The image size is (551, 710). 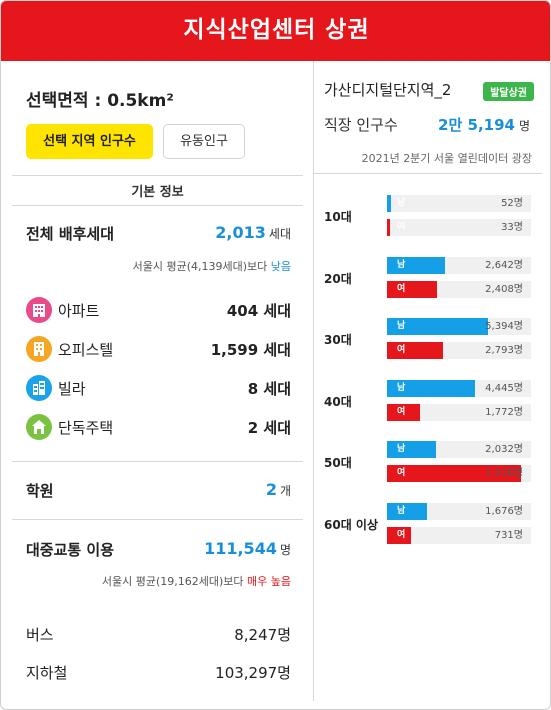 I want to click on male-population-bar: 남 4,445명, so click(x=459, y=388).